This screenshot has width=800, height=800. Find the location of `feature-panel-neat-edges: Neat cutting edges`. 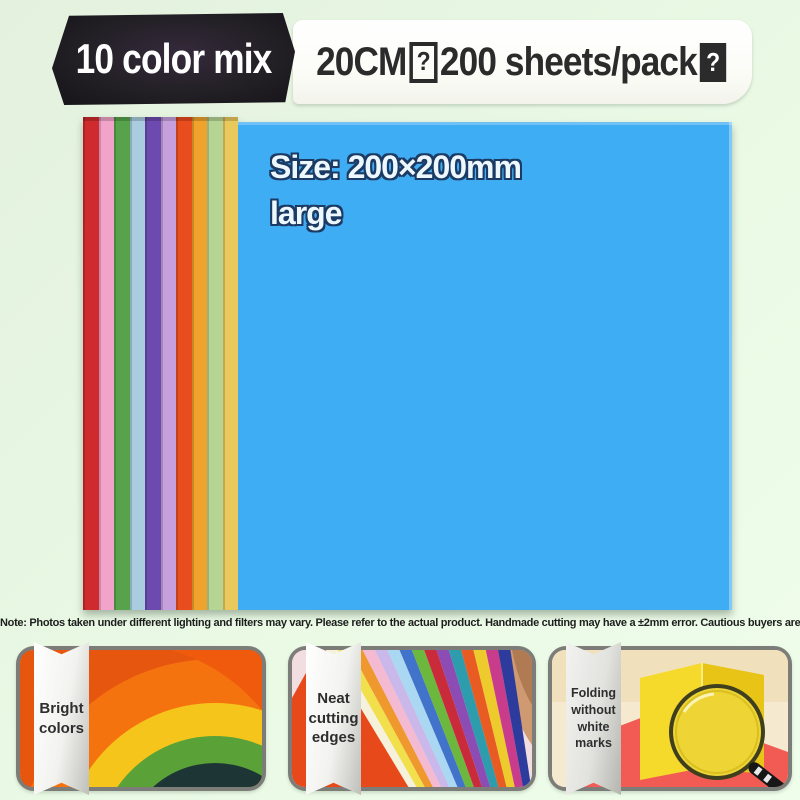

feature-panel-neat-edges: Neat cutting edges is located at coordinates (412, 718).